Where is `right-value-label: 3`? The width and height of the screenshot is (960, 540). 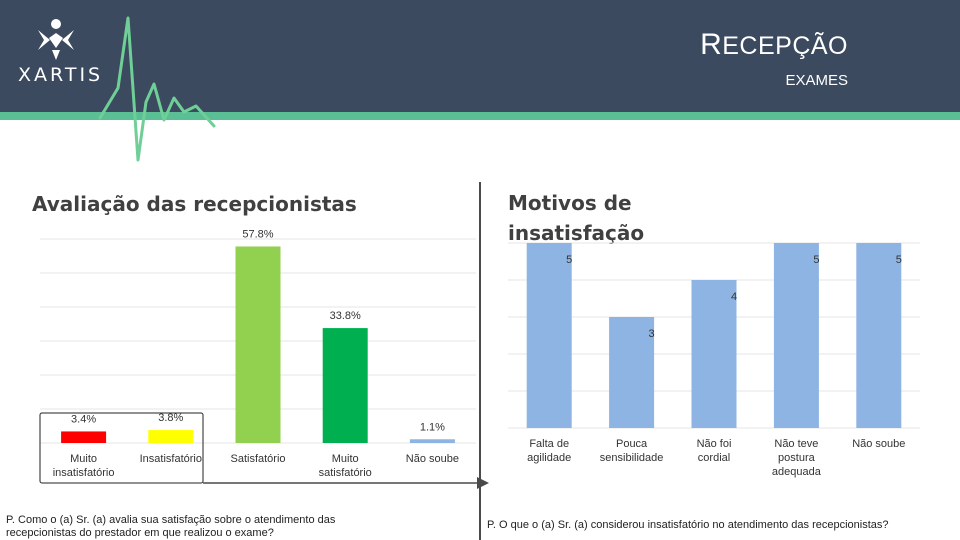 right-value-label: 3 is located at coordinates (652, 334).